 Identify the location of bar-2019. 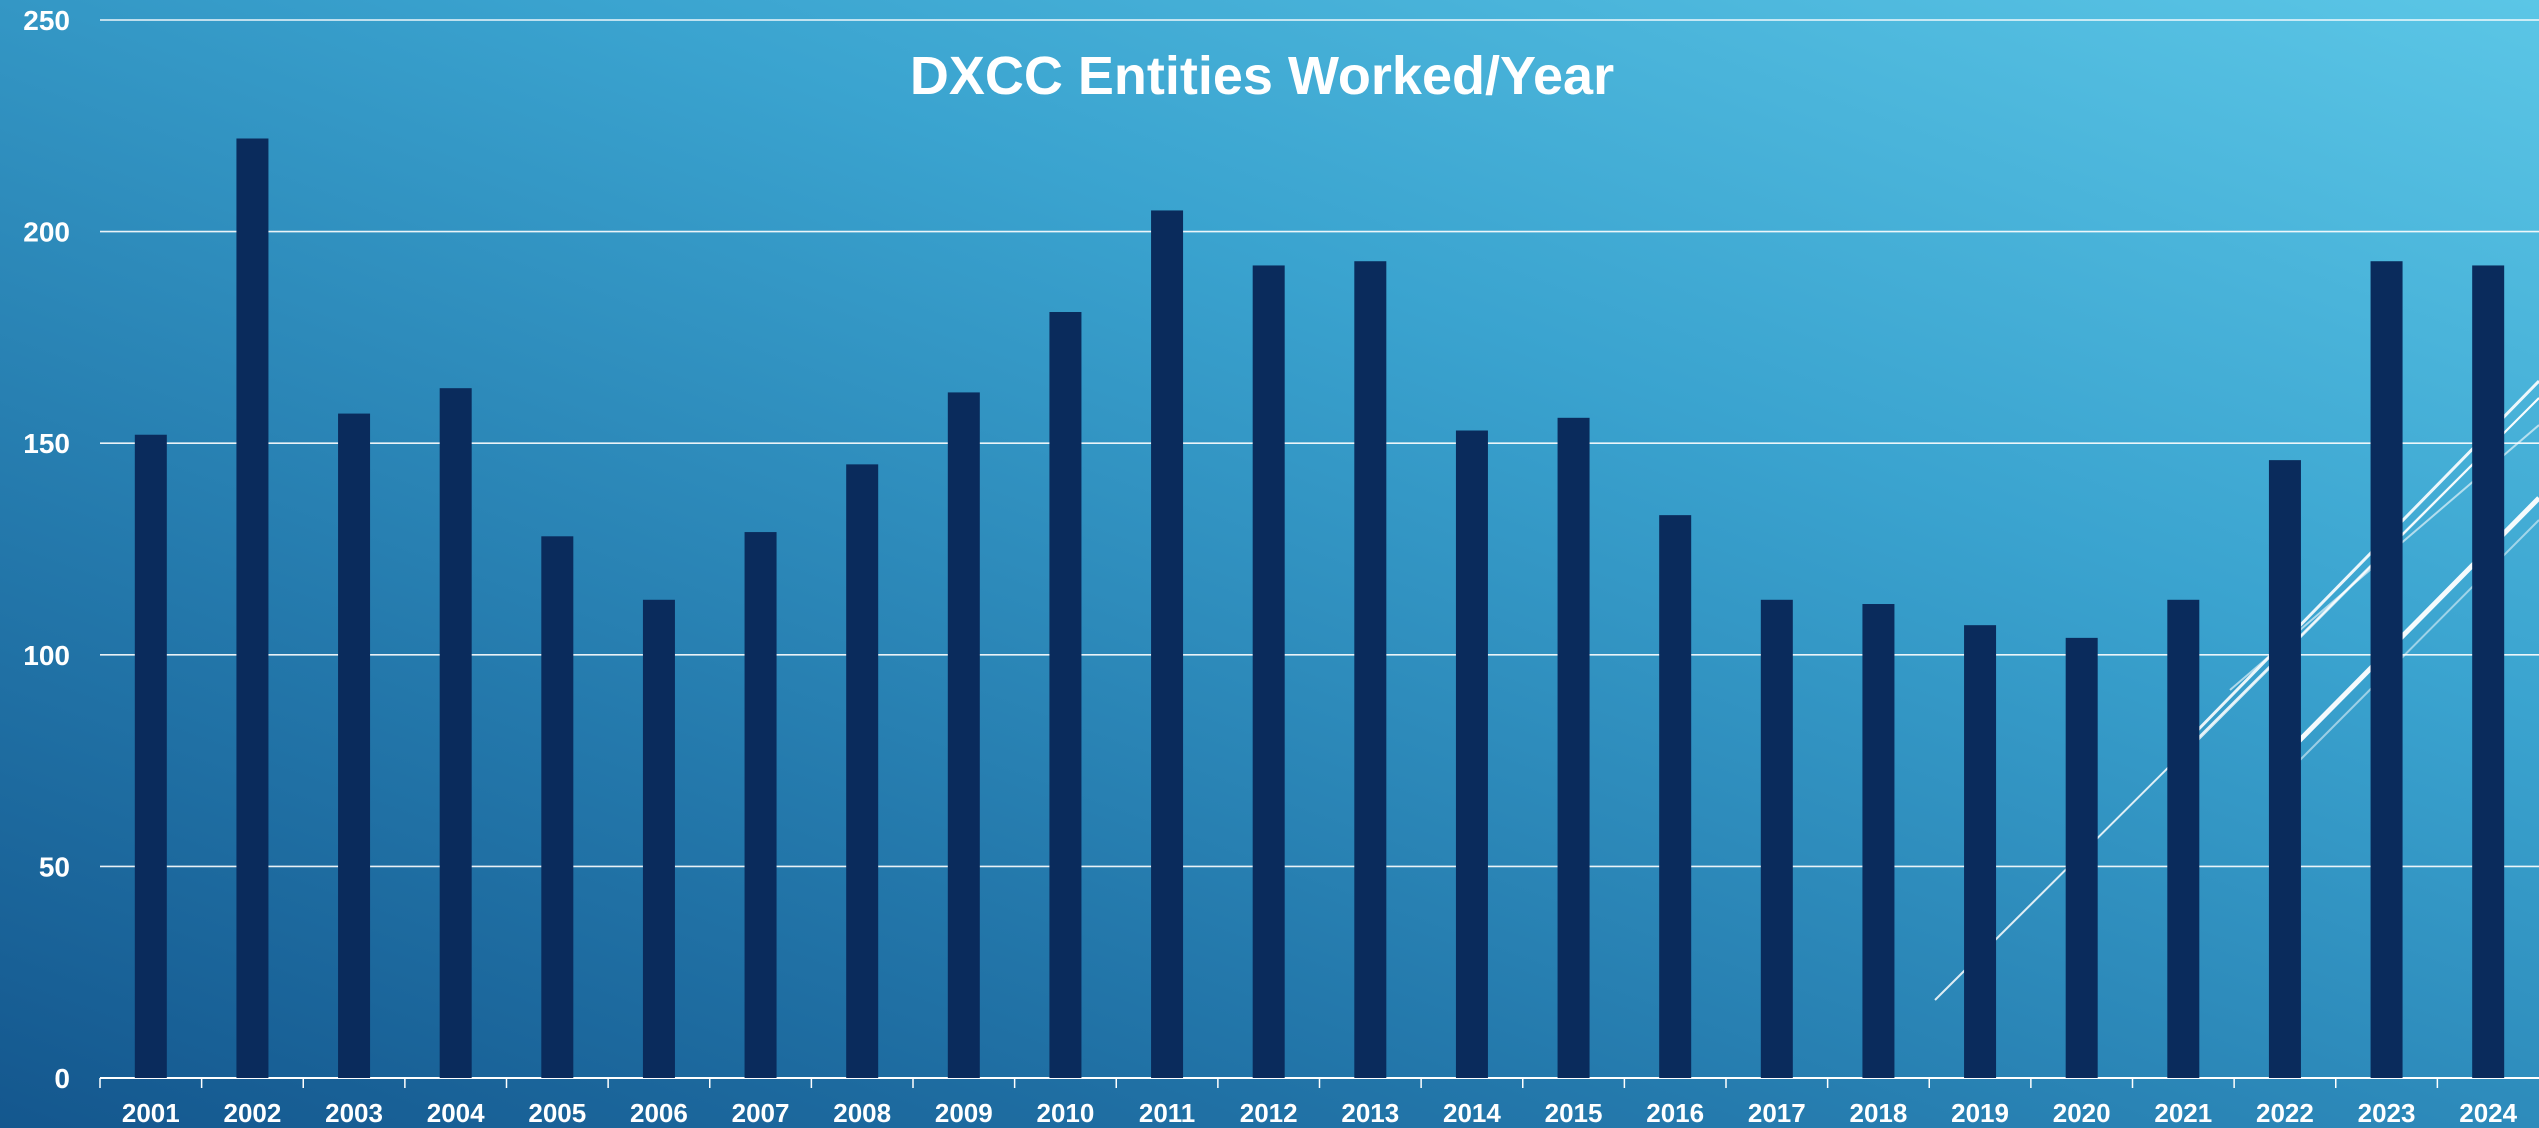
(1980, 851).